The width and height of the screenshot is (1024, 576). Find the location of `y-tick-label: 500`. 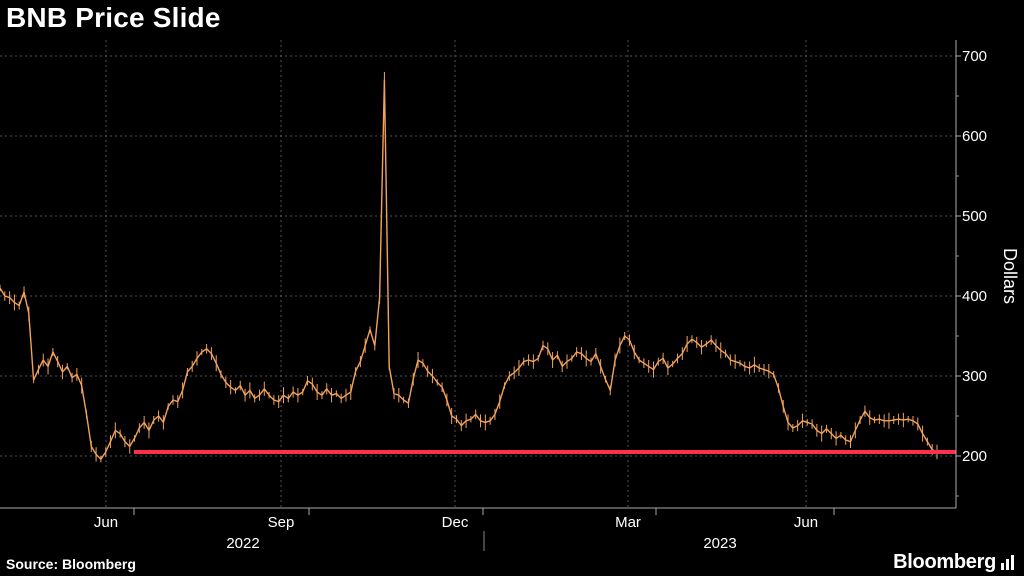

y-tick-label: 500 is located at coordinates (974, 216).